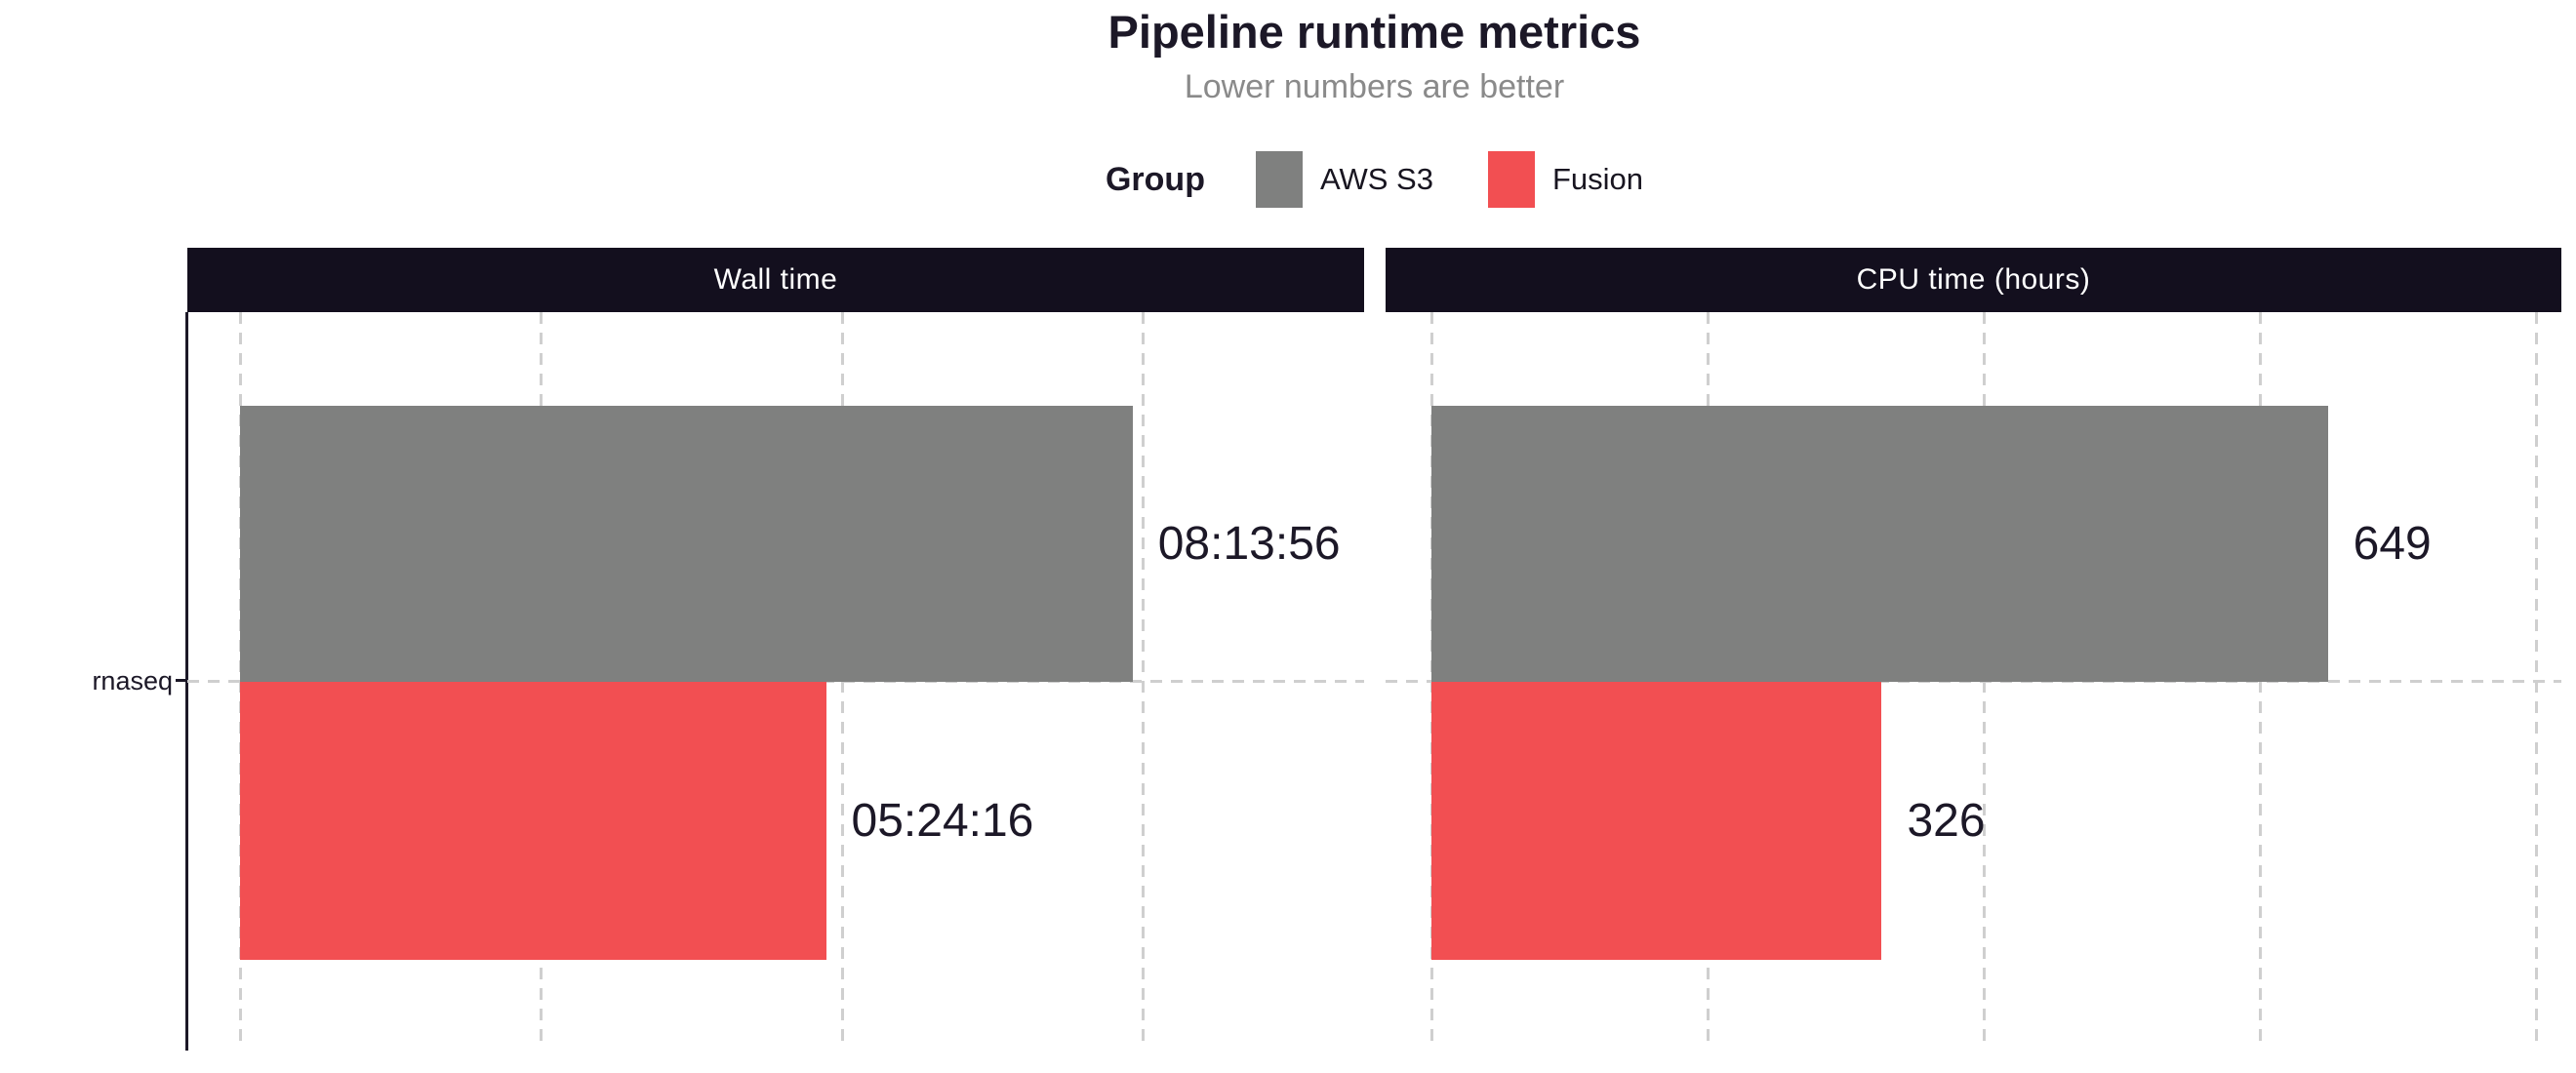  What do you see at coordinates (1597, 179) in the screenshot?
I see `legend-label: Fusion` at bounding box center [1597, 179].